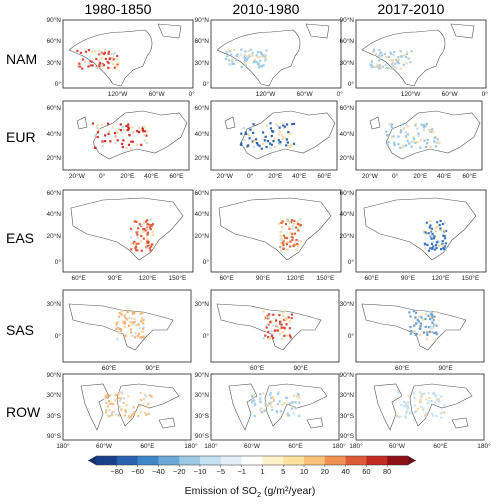  Describe the element at coordinates (440, 446) in the screenshot. I see `lon-tick-label: 60°E` at that location.